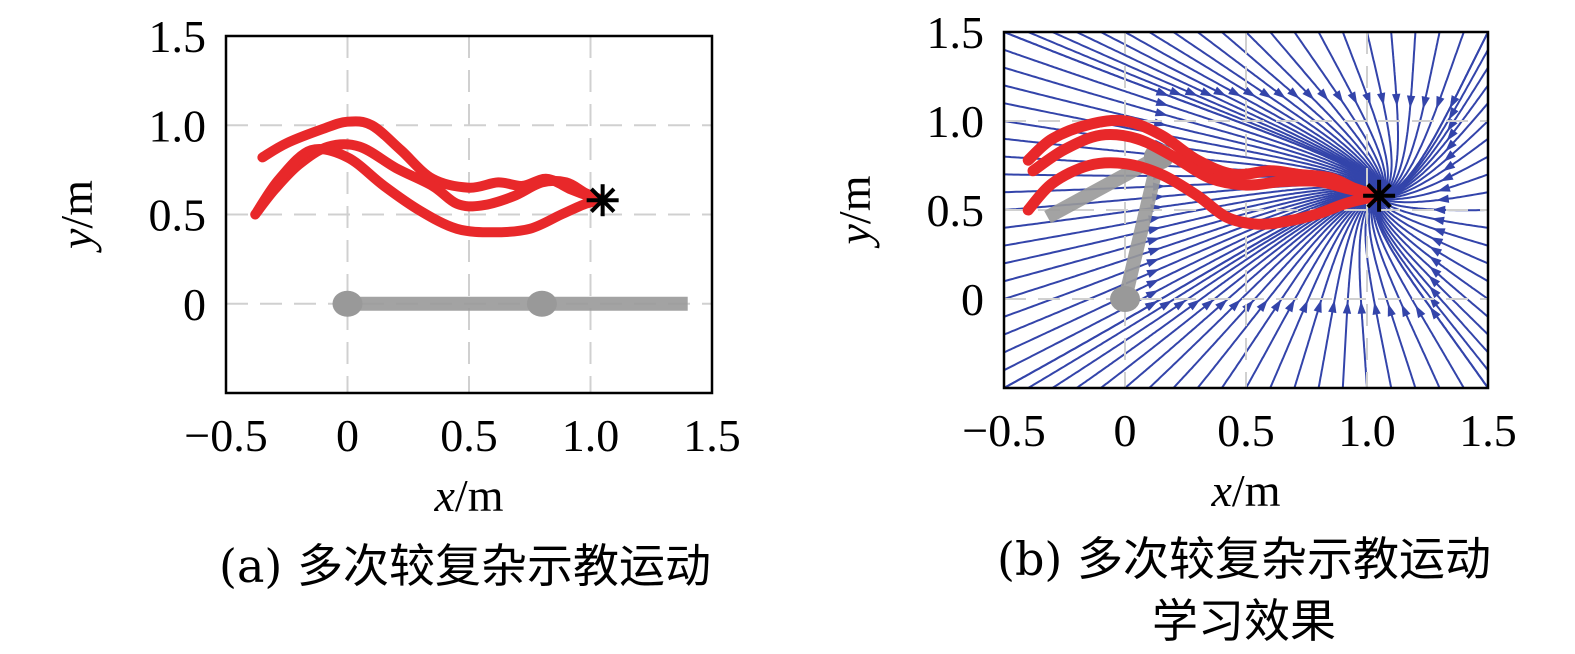 The image size is (1575, 654). Describe the element at coordinates (1244, 621) in the screenshot. I see `caption-line-2: 学习效果` at that location.